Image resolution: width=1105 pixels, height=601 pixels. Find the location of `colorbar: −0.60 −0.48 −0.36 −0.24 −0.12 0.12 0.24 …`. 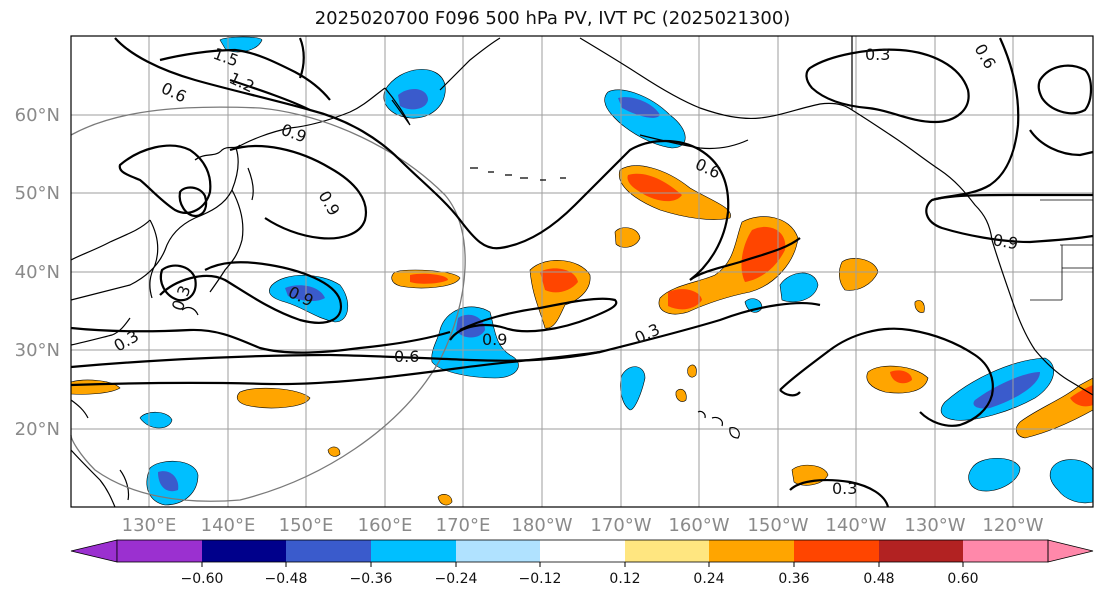

colorbar: −0.60 −0.48 −0.36 −0.24 −0.12 0.12 0.24 … is located at coordinates (582, 563).